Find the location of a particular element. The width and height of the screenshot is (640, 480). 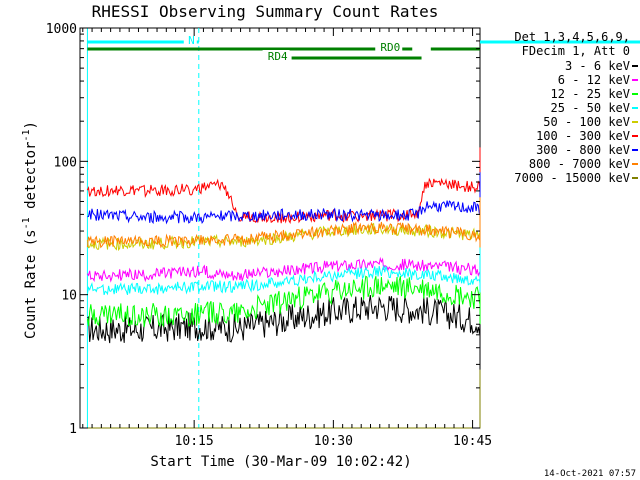

chart-title: RHESSI Observing Summary Count Rates is located at coordinates (265, 11).